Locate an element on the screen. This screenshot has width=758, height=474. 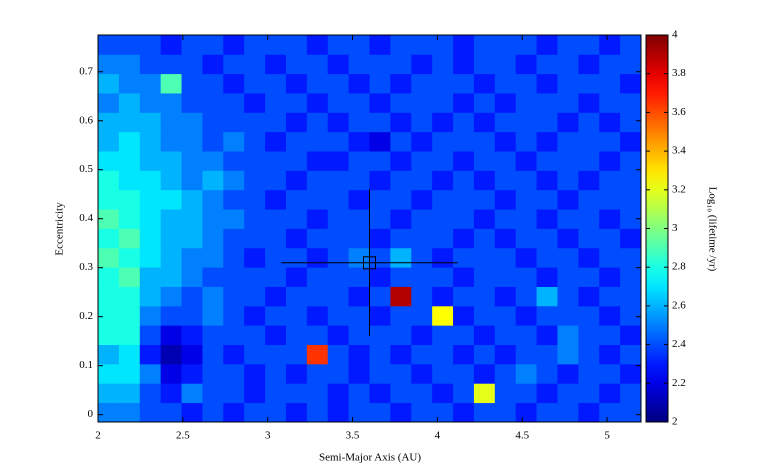
y-tick-label: 0.3 is located at coordinates (86, 267).